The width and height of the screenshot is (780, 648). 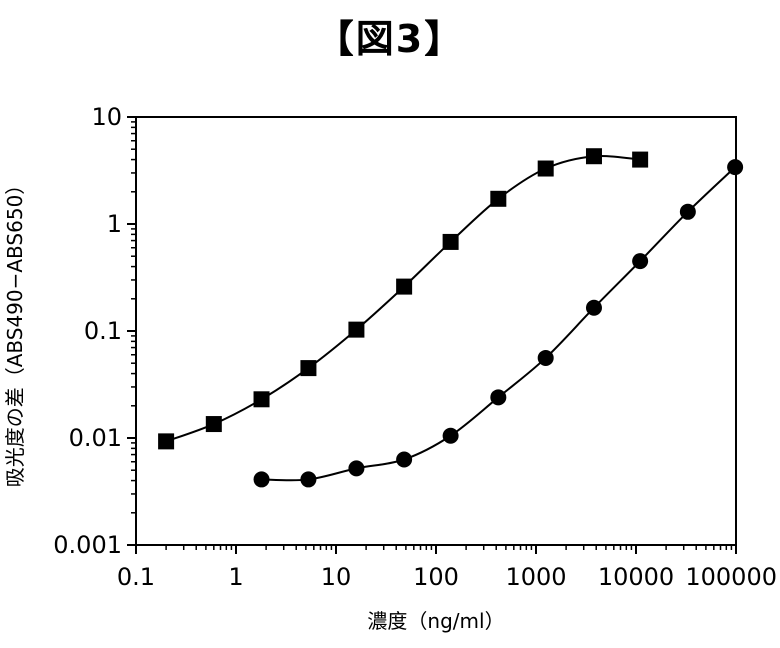 What do you see at coordinates (136, 577) in the screenshot?
I see `x-tick-label: 0.1` at bounding box center [136, 577].